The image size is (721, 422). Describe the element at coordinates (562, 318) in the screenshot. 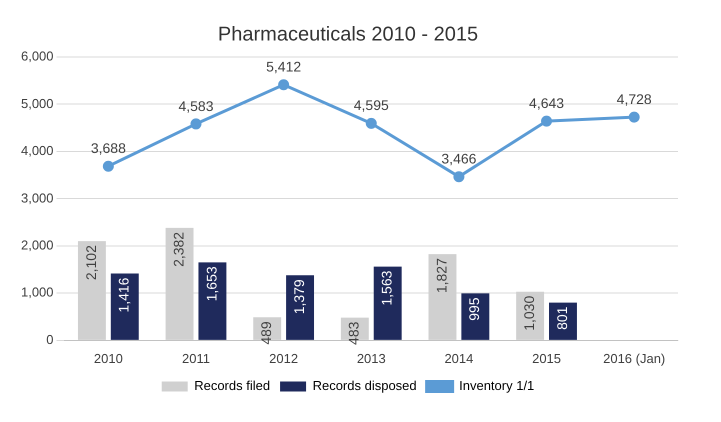

I see `data-label: 801` at that location.